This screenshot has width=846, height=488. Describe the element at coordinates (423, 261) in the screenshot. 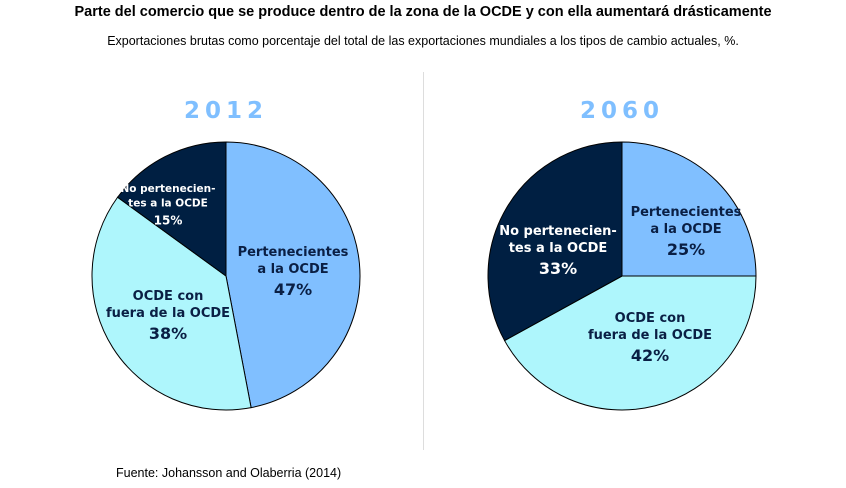

I see `divider` at that location.